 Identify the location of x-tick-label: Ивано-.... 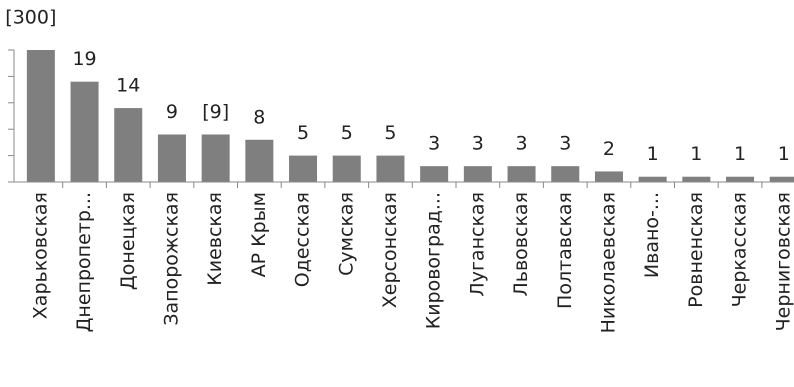
(652, 235).